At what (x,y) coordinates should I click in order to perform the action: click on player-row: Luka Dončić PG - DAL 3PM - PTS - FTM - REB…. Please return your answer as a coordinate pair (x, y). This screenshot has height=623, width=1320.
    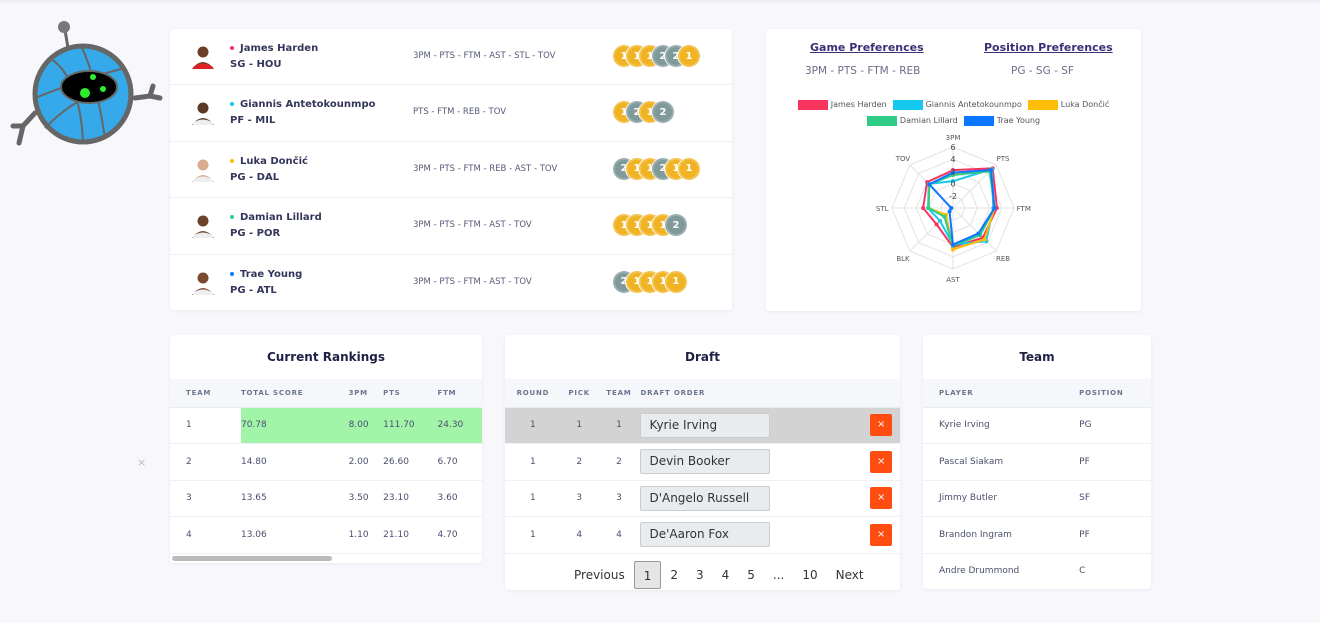
    Looking at the image, I should click on (451, 170).